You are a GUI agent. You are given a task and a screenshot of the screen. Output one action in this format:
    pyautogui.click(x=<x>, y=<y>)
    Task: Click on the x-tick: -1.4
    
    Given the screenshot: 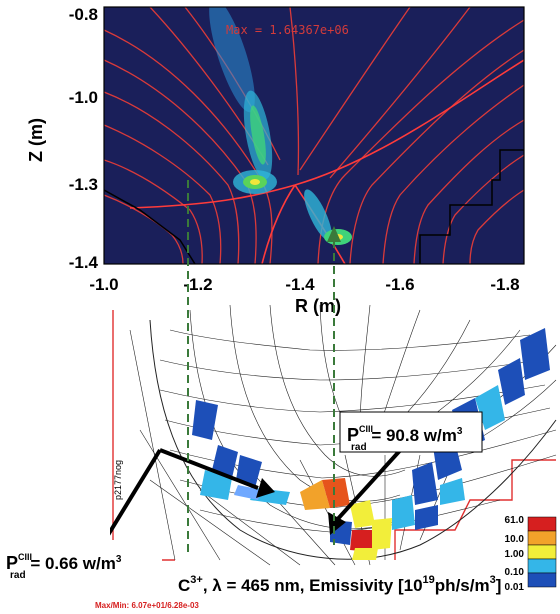 What is the action you would take?
    pyautogui.click(x=300, y=284)
    